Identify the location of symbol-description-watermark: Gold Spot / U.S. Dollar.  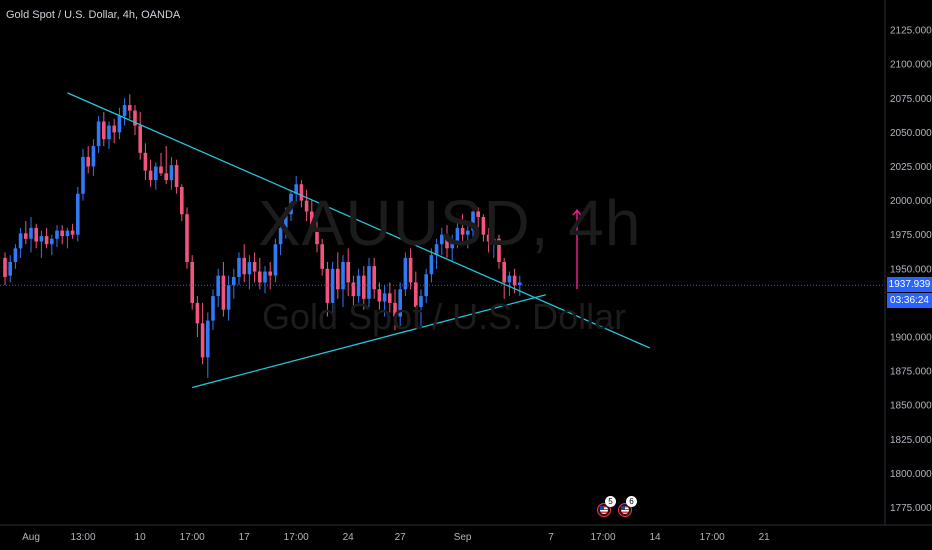
(444, 316).